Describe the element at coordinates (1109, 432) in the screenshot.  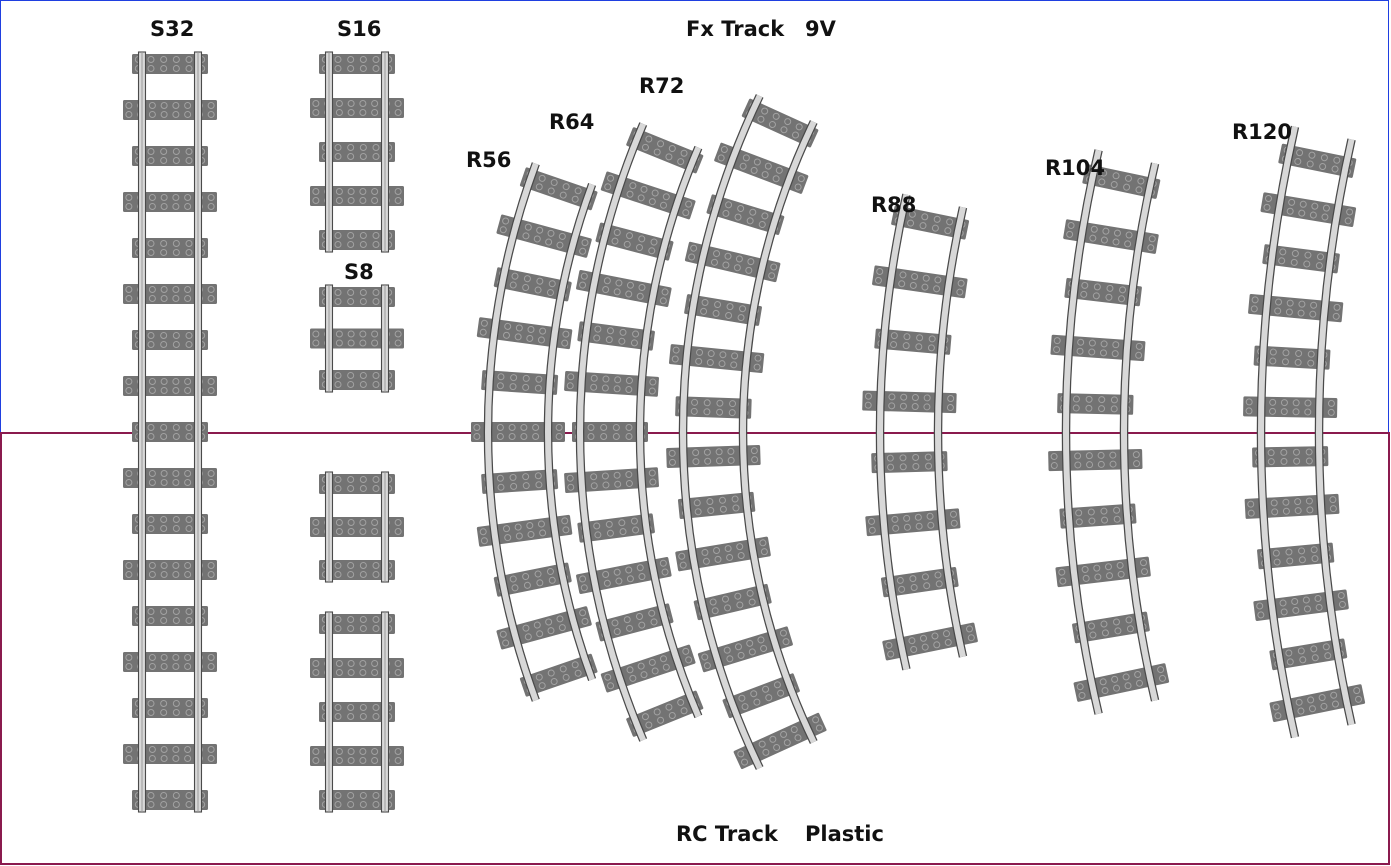
I see `track-r104` at that location.